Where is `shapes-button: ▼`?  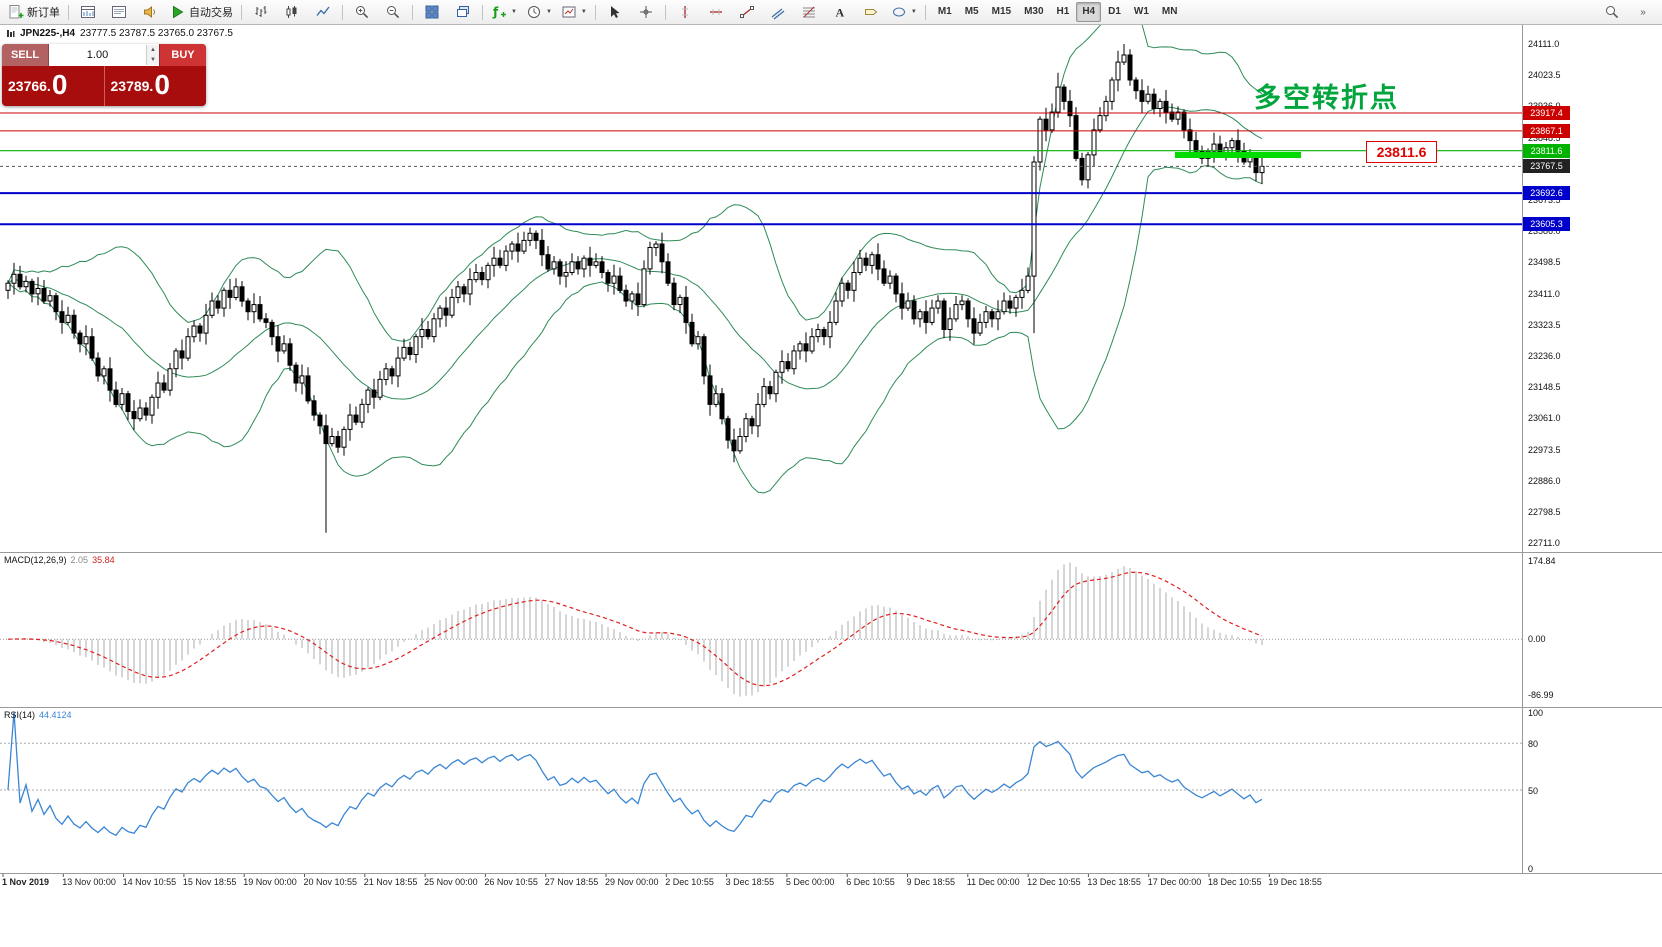 shapes-button: ▼ is located at coordinates (904, 12).